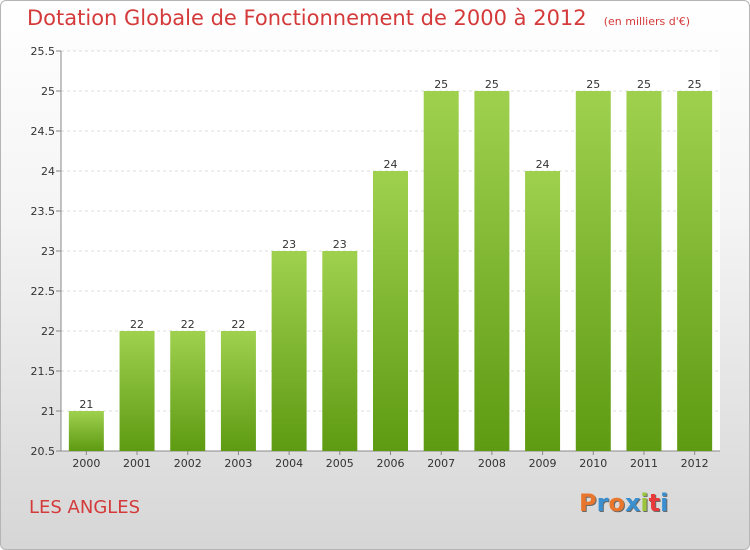 Image resolution: width=750 pixels, height=550 pixels. Describe the element at coordinates (43, 131) in the screenshot. I see `y-tick-label: 24.5` at that location.